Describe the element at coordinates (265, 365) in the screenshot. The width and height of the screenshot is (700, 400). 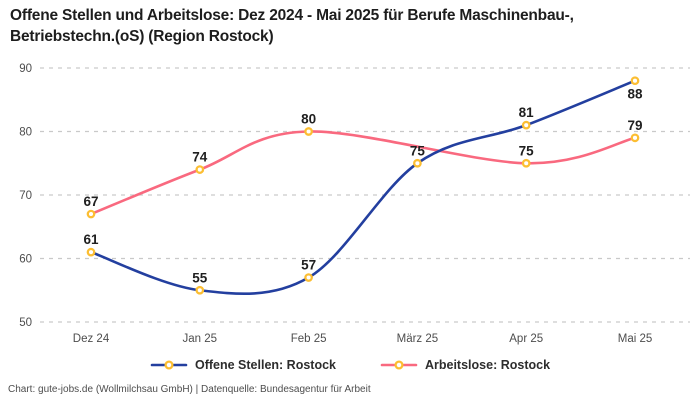
I see `legend-label-offene-stellen: Offene Stellen: Rostock` at that location.